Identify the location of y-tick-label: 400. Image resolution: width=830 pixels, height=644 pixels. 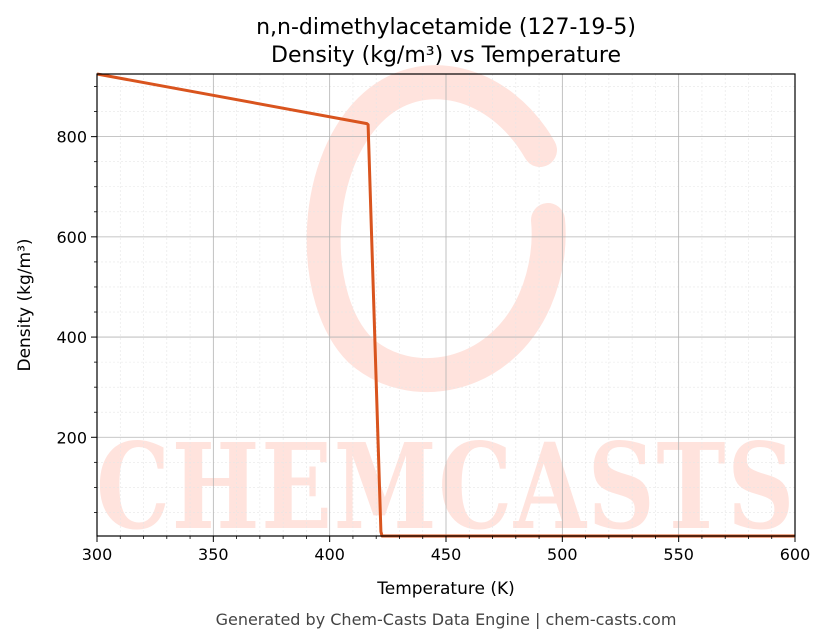
(71, 337).